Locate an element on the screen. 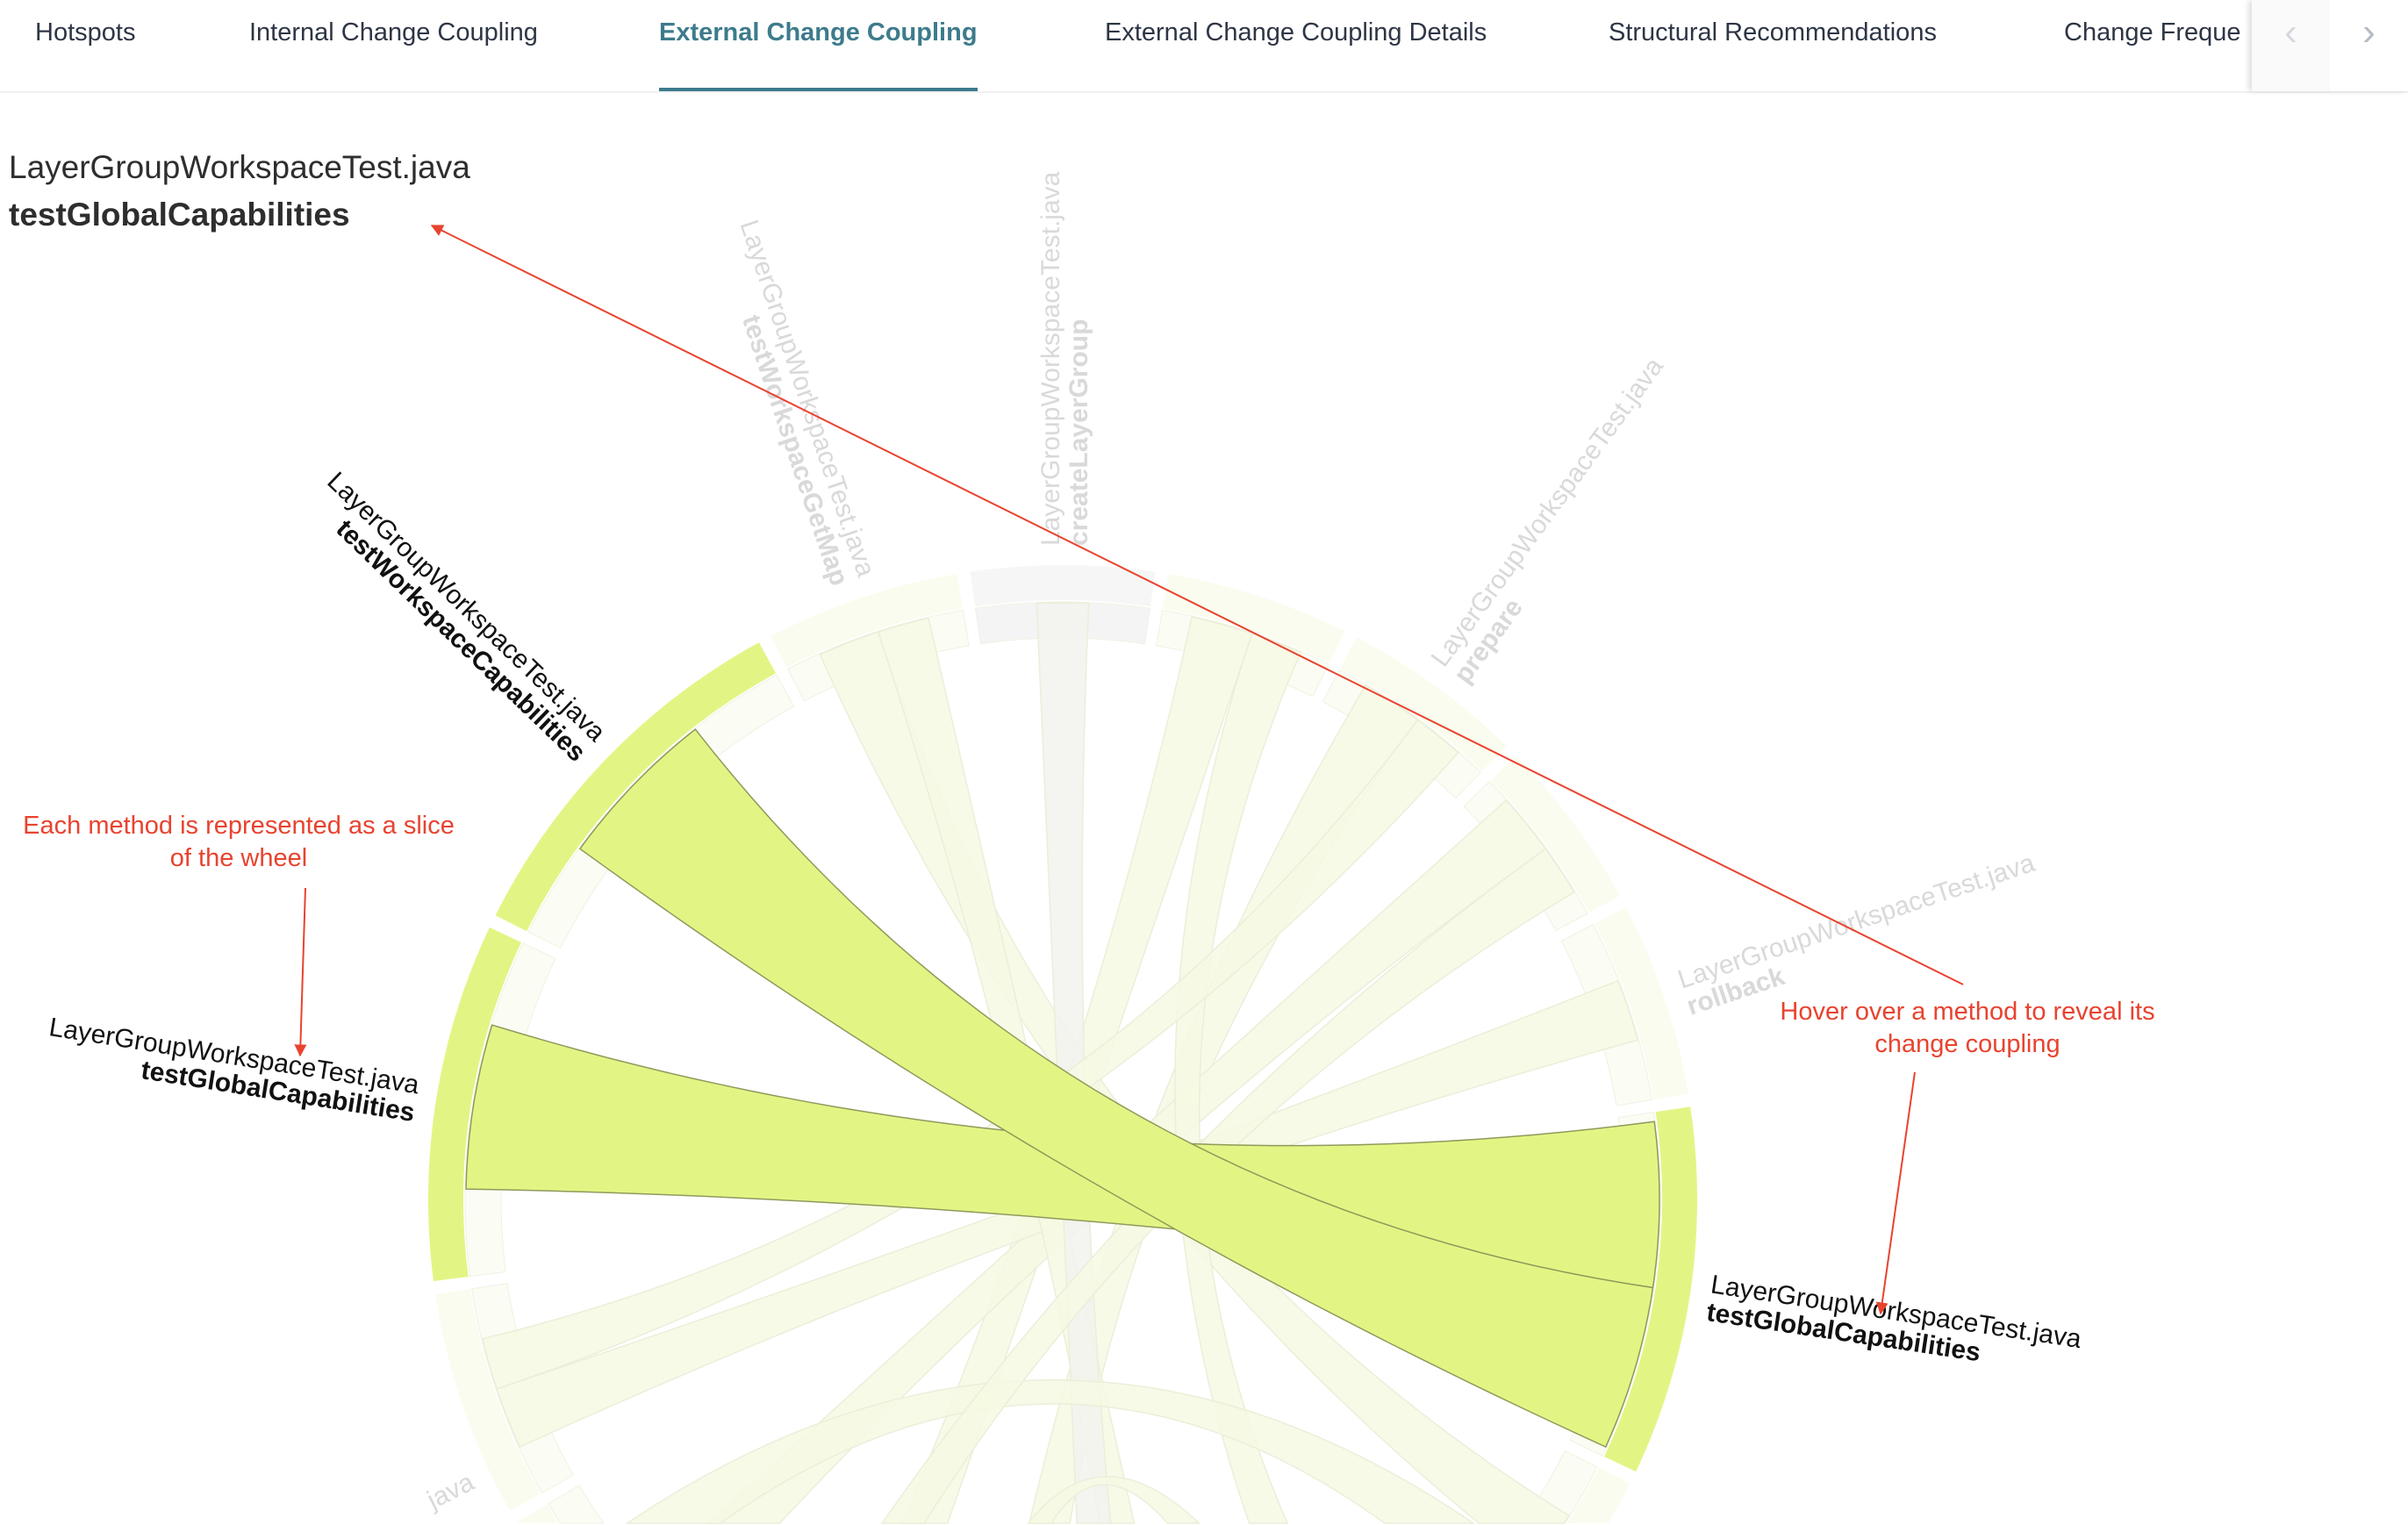 This screenshot has width=2408, height=1525. method-label-name: createLayerGroup is located at coordinates (1078, 433).